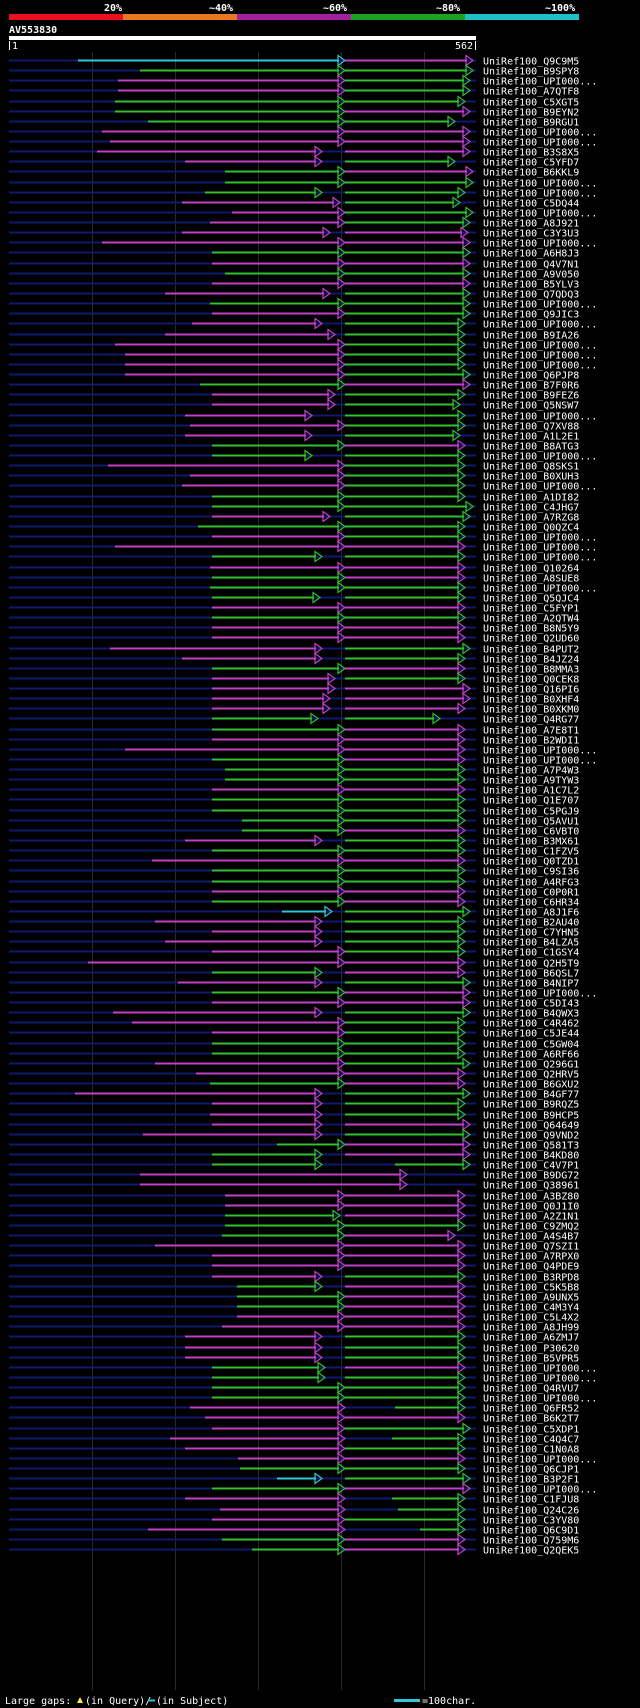 This screenshot has height=1708, width=640. What do you see at coordinates (531, 224) in the screenshot?
I see `hit-label: UniRef100_A8J921` at bounding box center [531, 224].